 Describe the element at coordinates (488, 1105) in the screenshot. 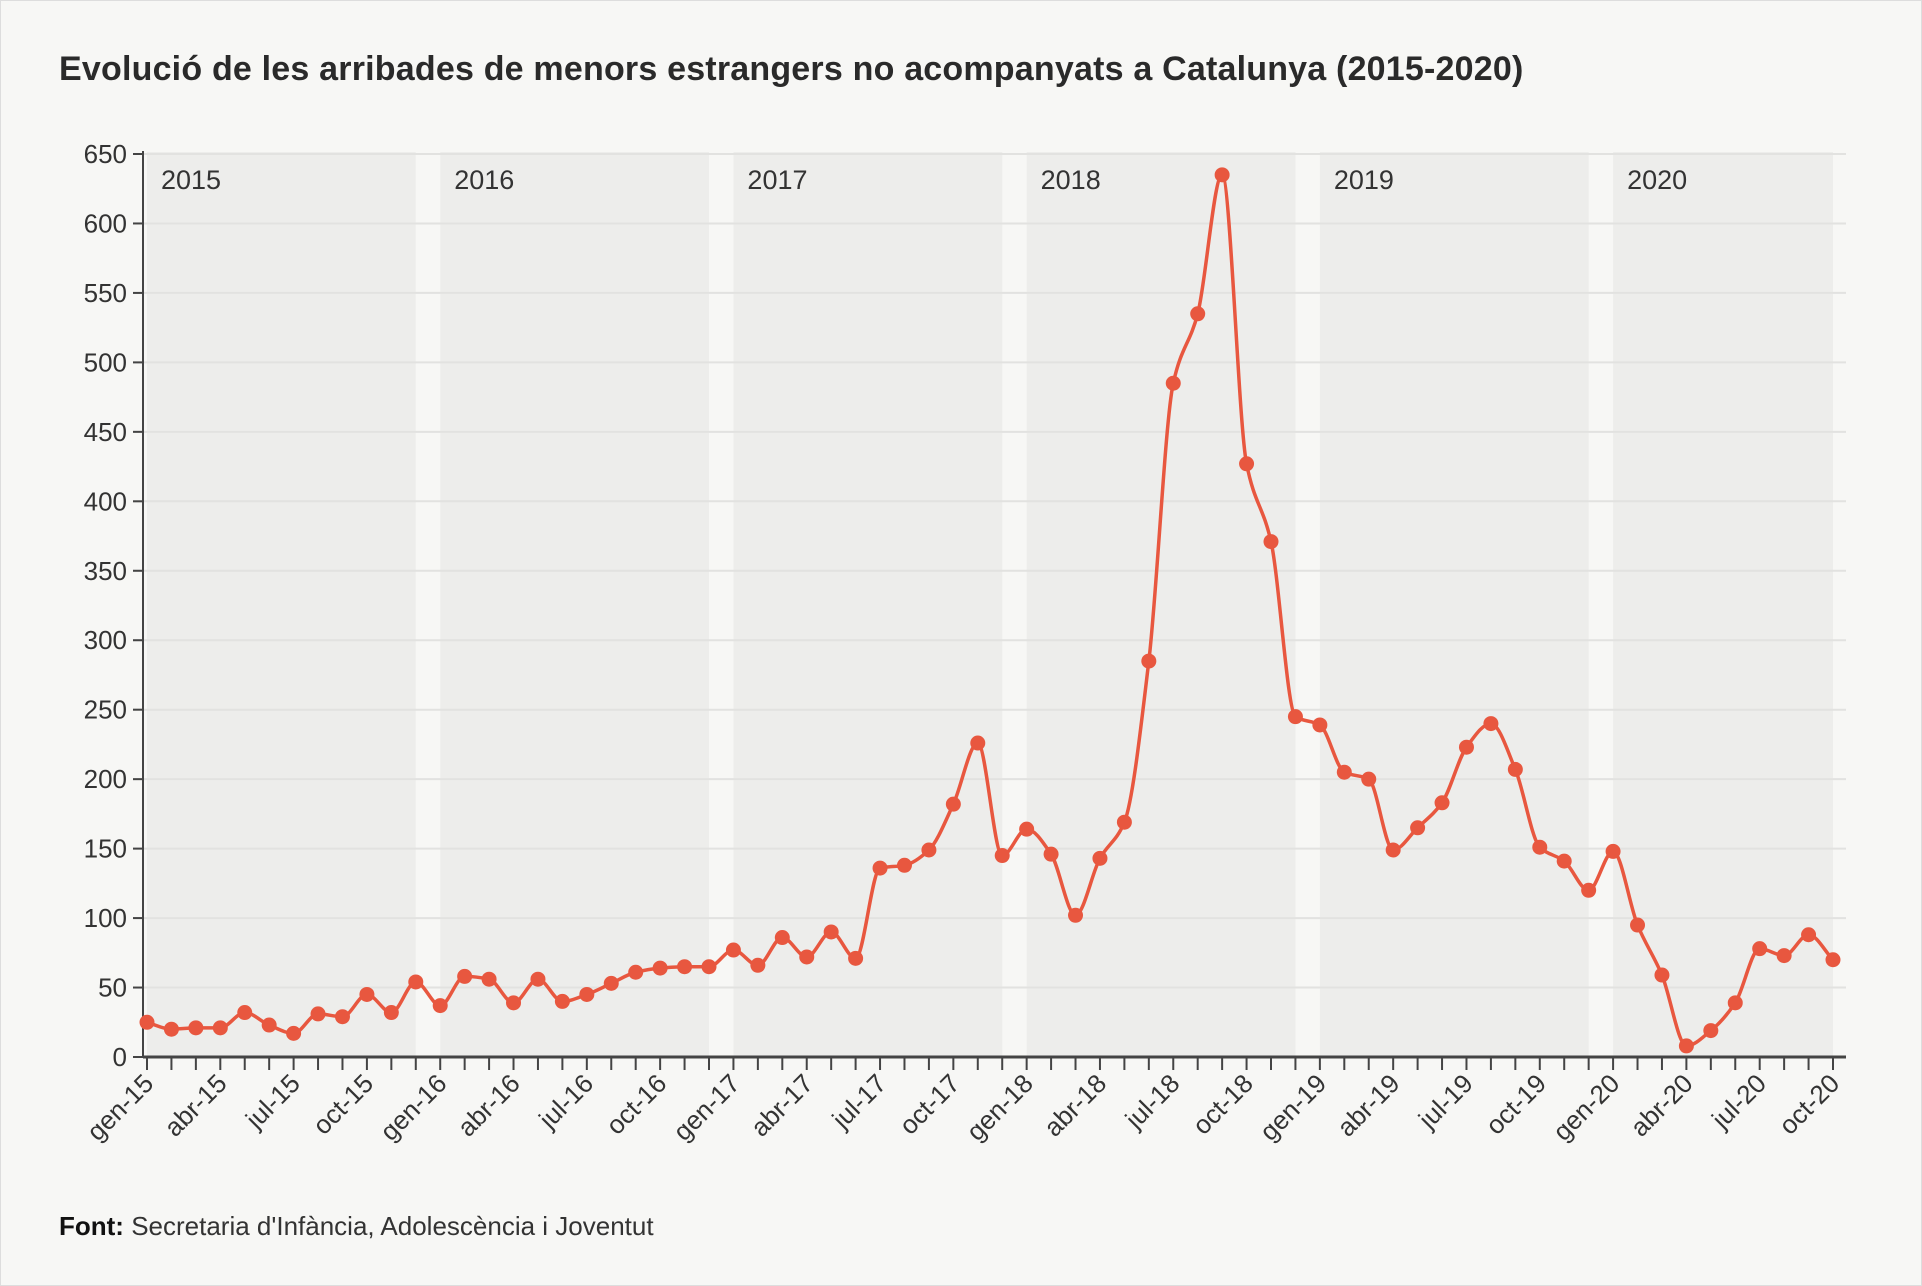

I see `x-tick-label: abr-16` at that location.